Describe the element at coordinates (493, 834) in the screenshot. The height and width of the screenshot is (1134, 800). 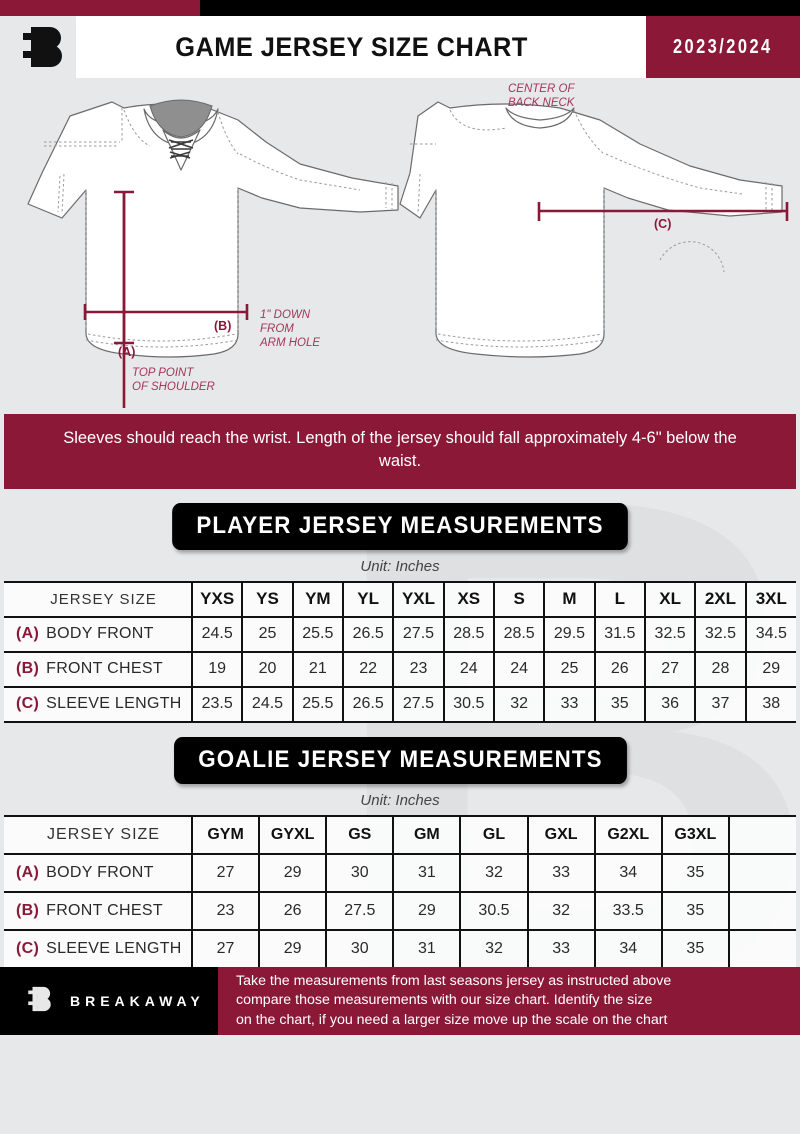
I see `size-header-GL: GL` at that location.